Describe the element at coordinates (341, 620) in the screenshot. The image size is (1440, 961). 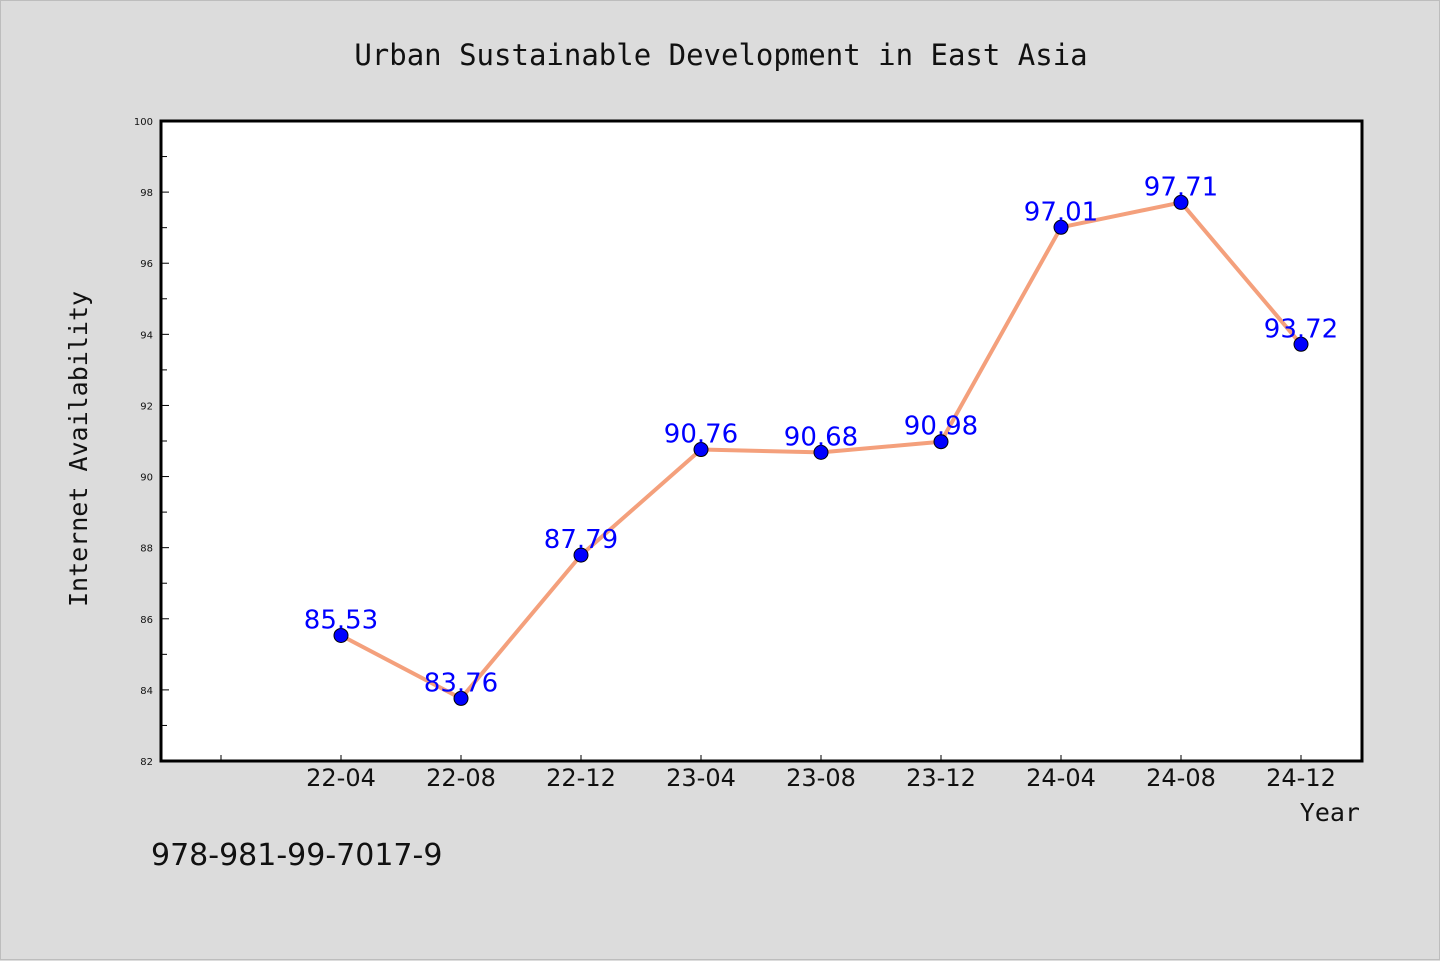
I see `data-label: 85.53` at that location.